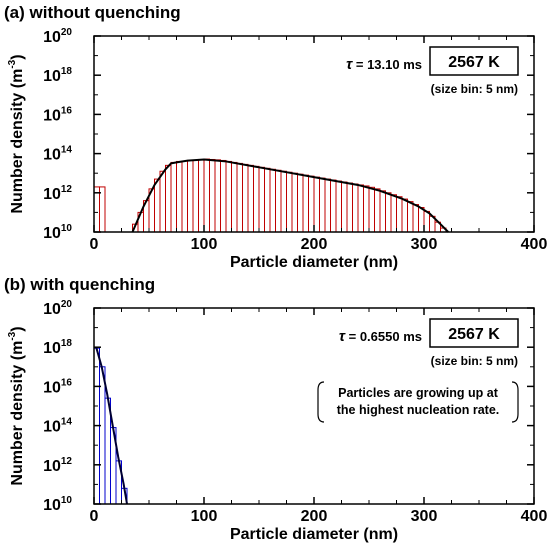 The height and width of the screenshot is (545, 550). What do you see at coordinates (418, 393) in the screenshot?
I see `note-line: Particles are growing up at` at bounding box center [418, 393].